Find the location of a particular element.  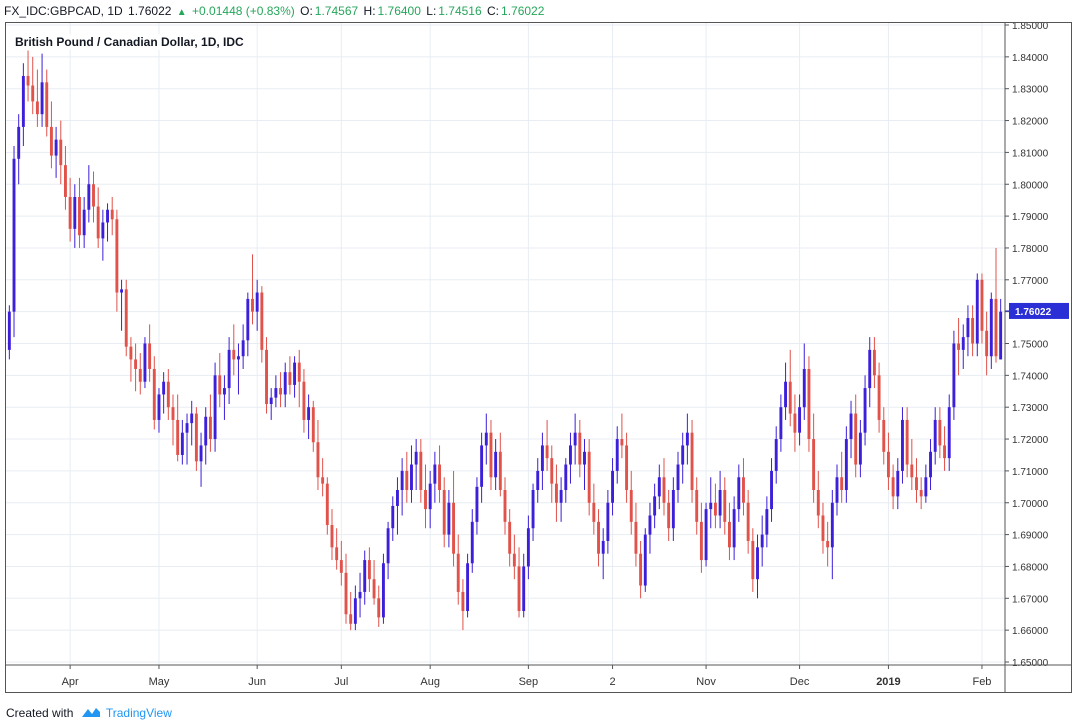

y-tick-label: 1.66000 is located at coordinates (1030, 631).